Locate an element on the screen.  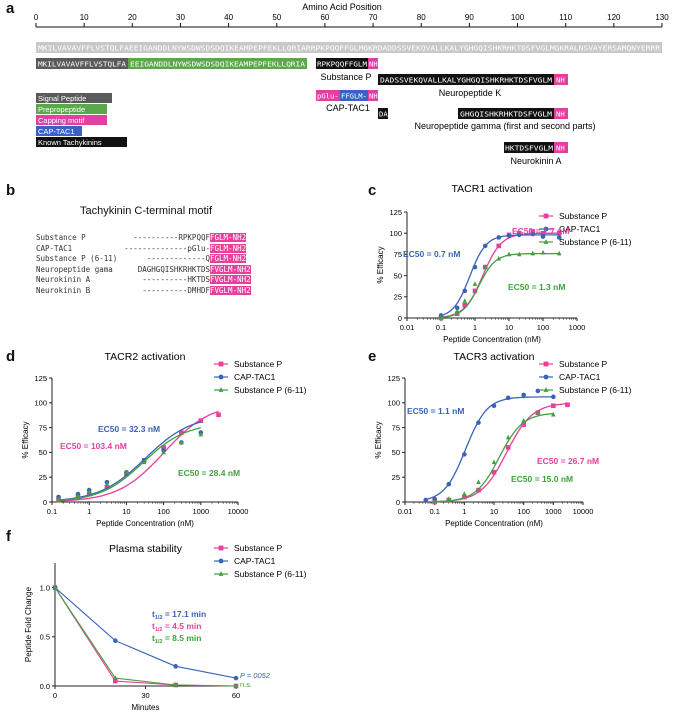
x-tick-label: 0.1 is located at coordinates (52, 511).